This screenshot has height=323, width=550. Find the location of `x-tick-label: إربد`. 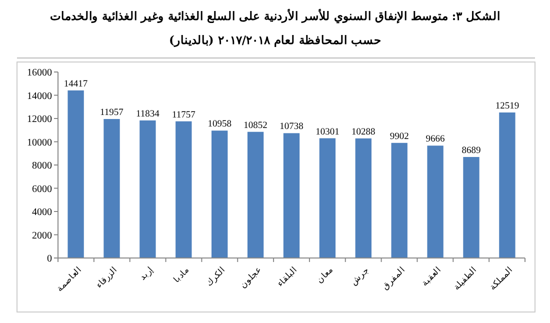

x-tick-label: إربد is located at coordinates (147, 274).